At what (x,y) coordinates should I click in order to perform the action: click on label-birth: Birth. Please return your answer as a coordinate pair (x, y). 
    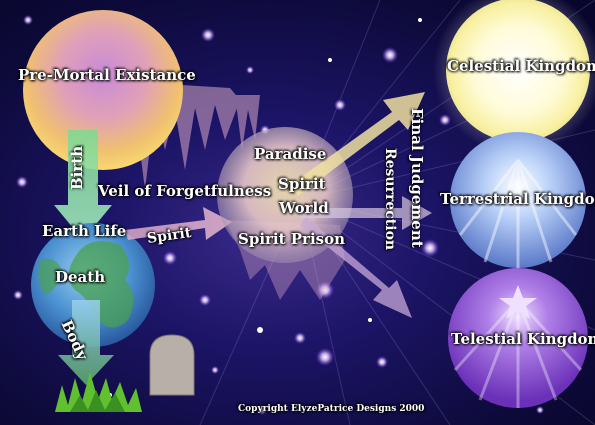
    Looking at the image, I should click on (77, 167).